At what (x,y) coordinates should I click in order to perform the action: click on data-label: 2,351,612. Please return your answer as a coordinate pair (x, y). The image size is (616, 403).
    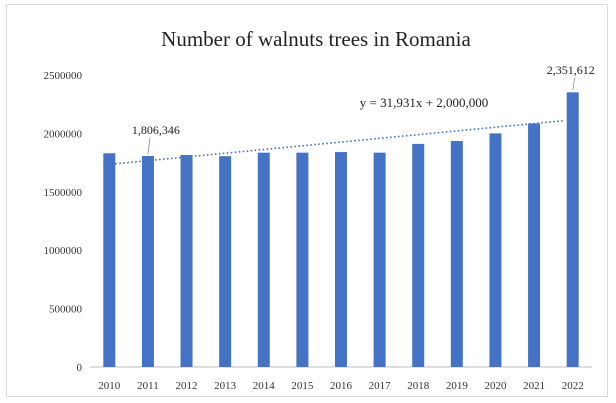
    Looking at the image, I should click on (571, 70).